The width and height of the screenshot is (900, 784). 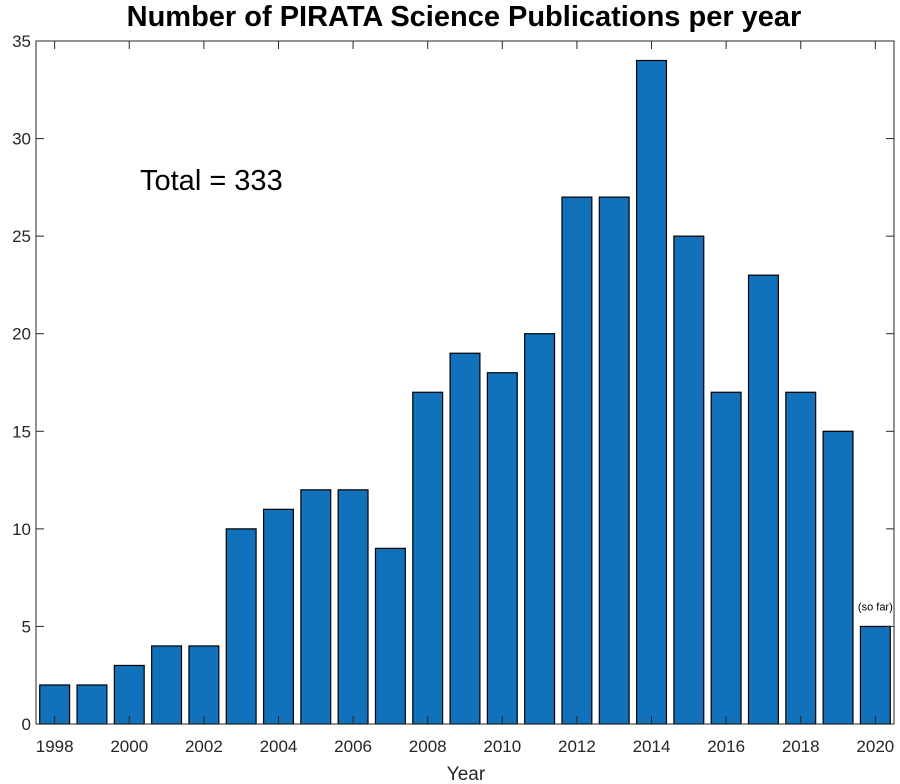 I want to click on y-tick-label: 30, so click(x=21, y=139).